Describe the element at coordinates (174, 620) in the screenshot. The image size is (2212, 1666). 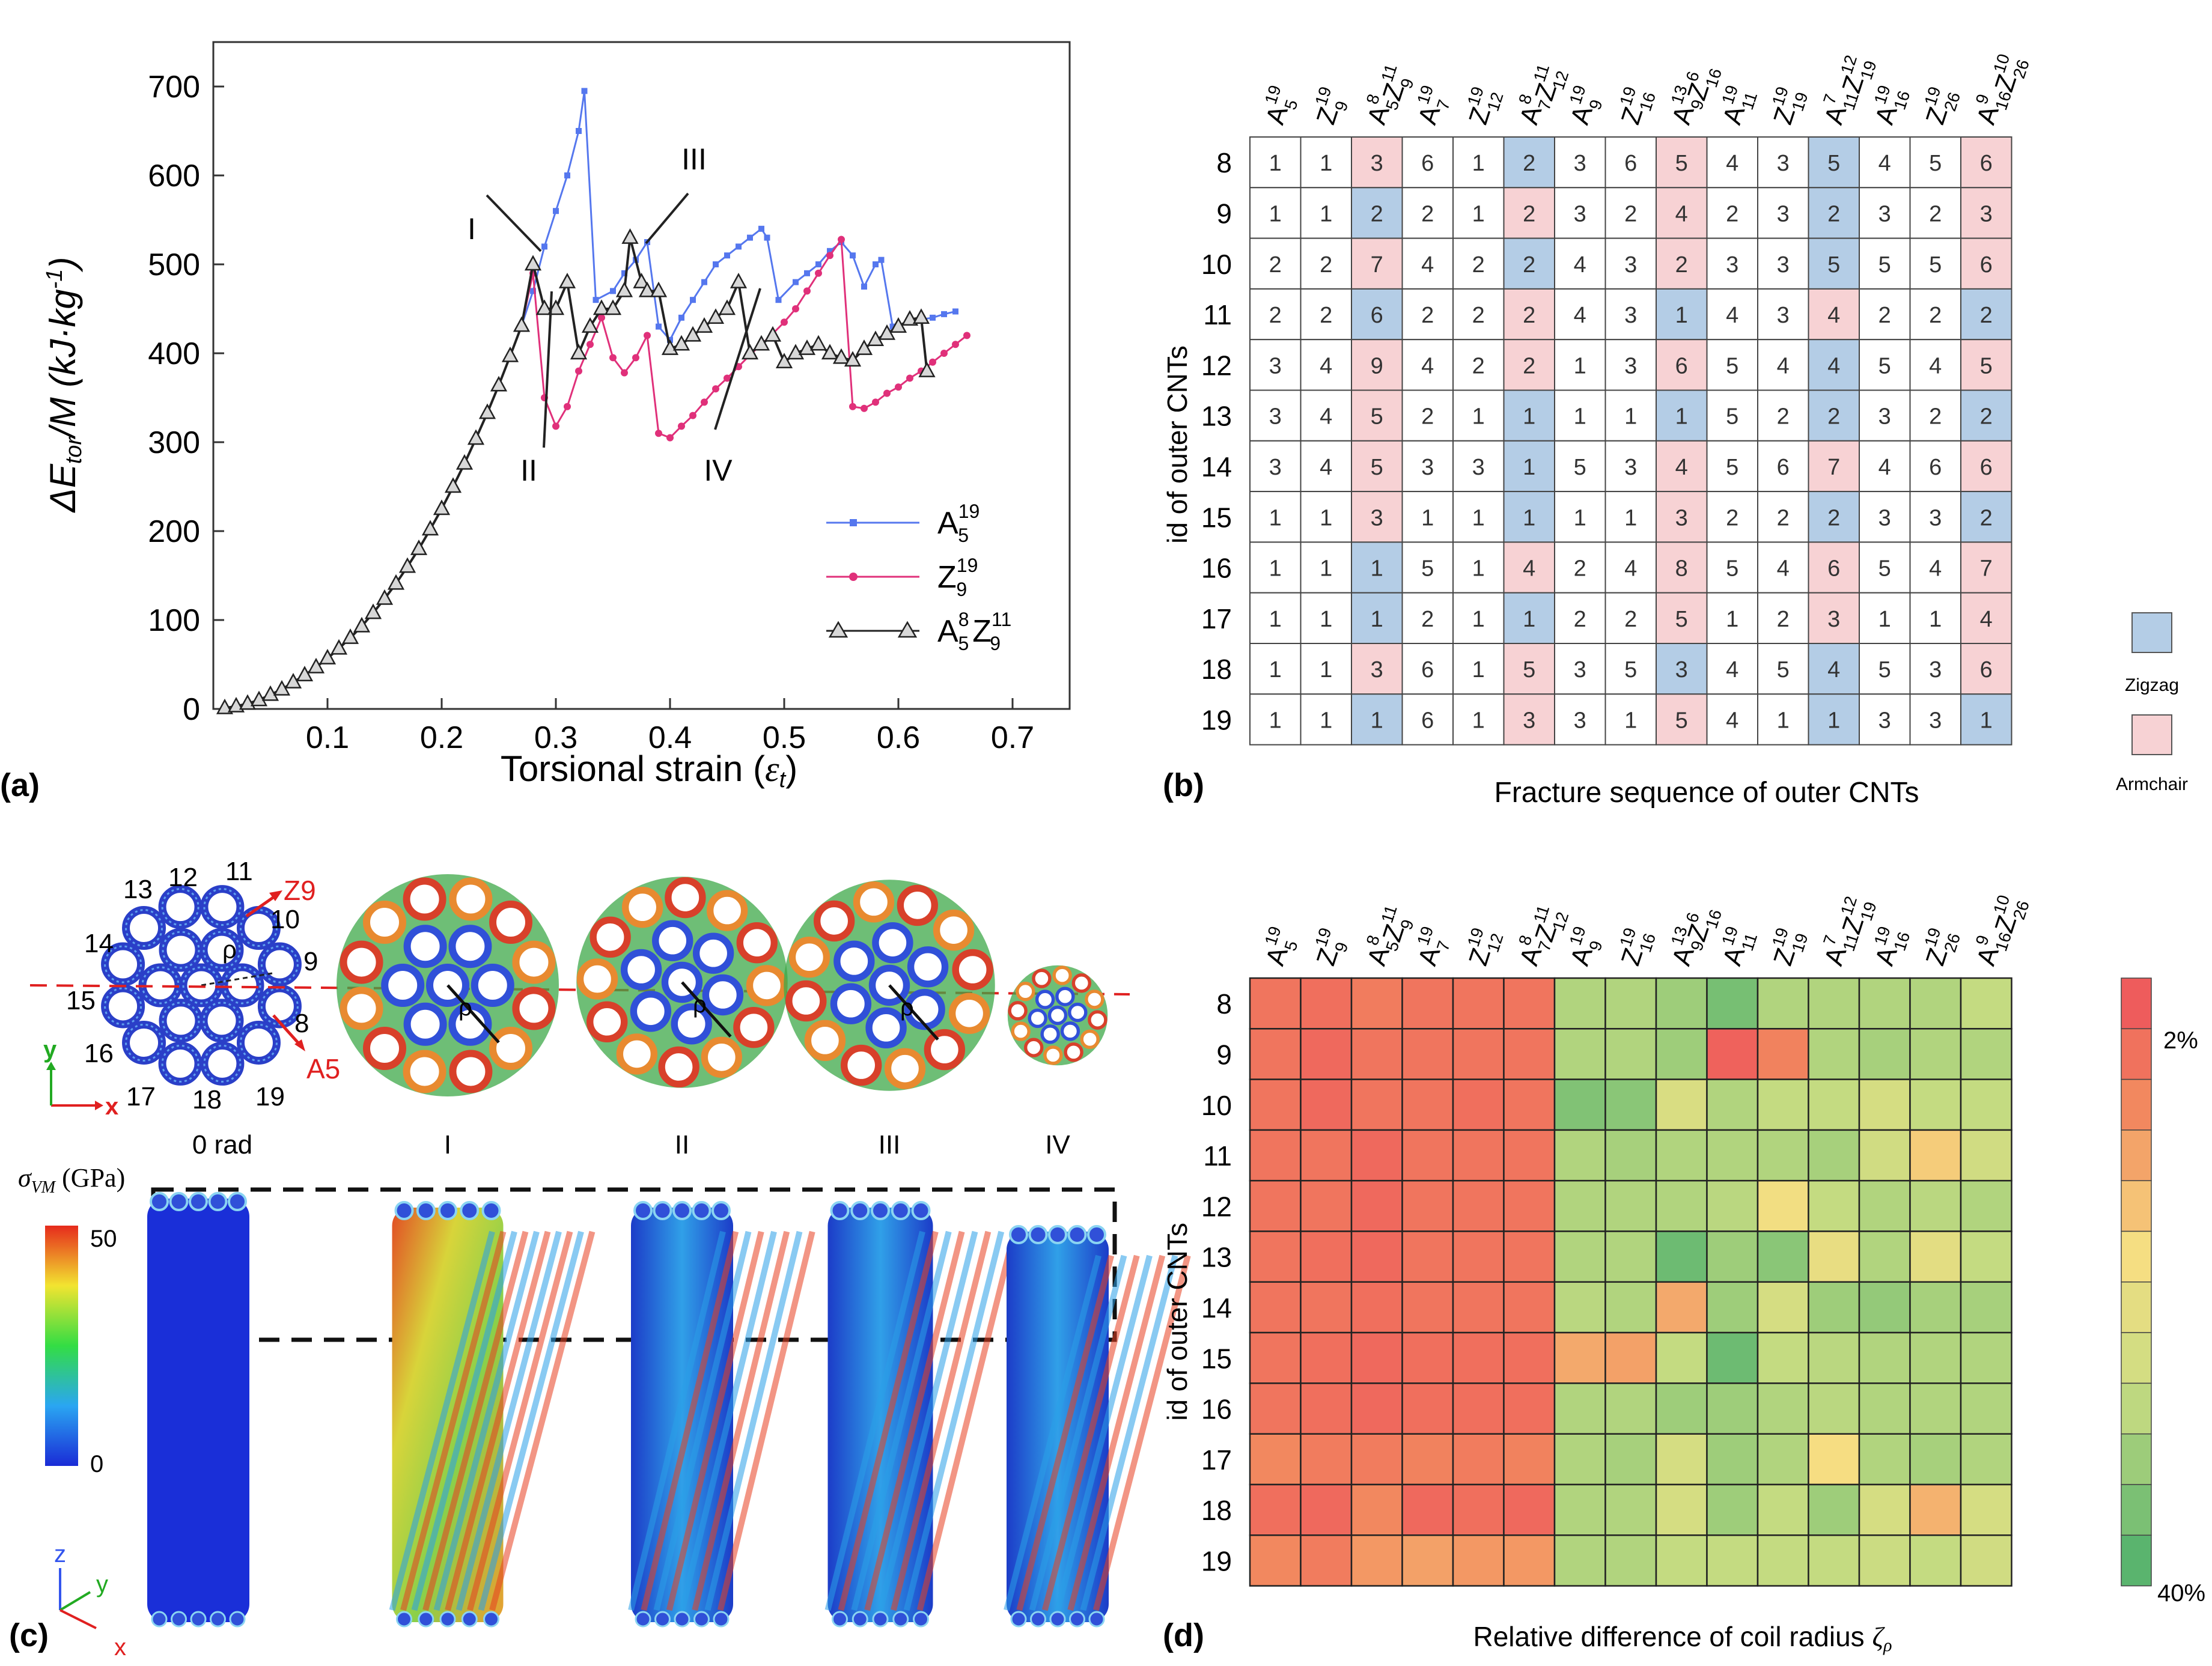
I see `y-tick-label: 100` at that location.